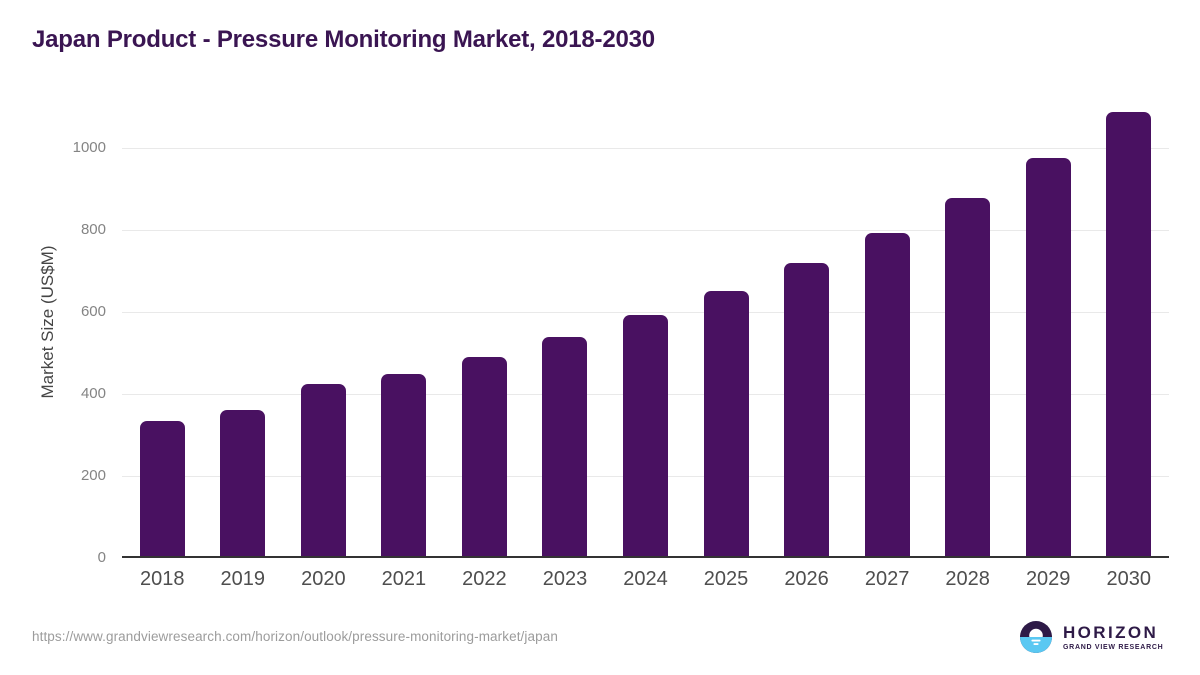  What do you see at coordinates (807, 410) in the screenshot?
I see `bar-2026` at bounding box center [807, 410].